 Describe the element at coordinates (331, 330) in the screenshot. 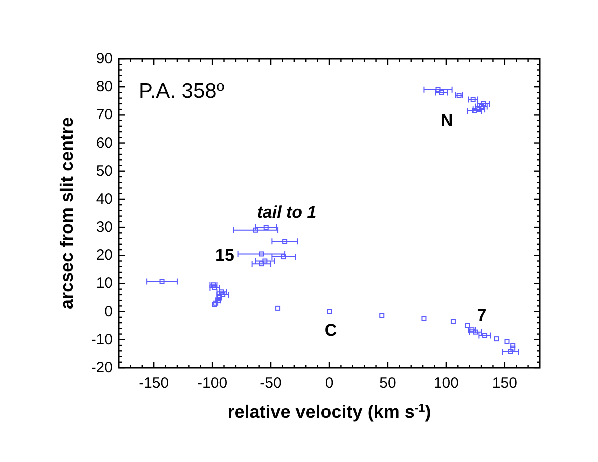

I see `annotation: C` at that location.